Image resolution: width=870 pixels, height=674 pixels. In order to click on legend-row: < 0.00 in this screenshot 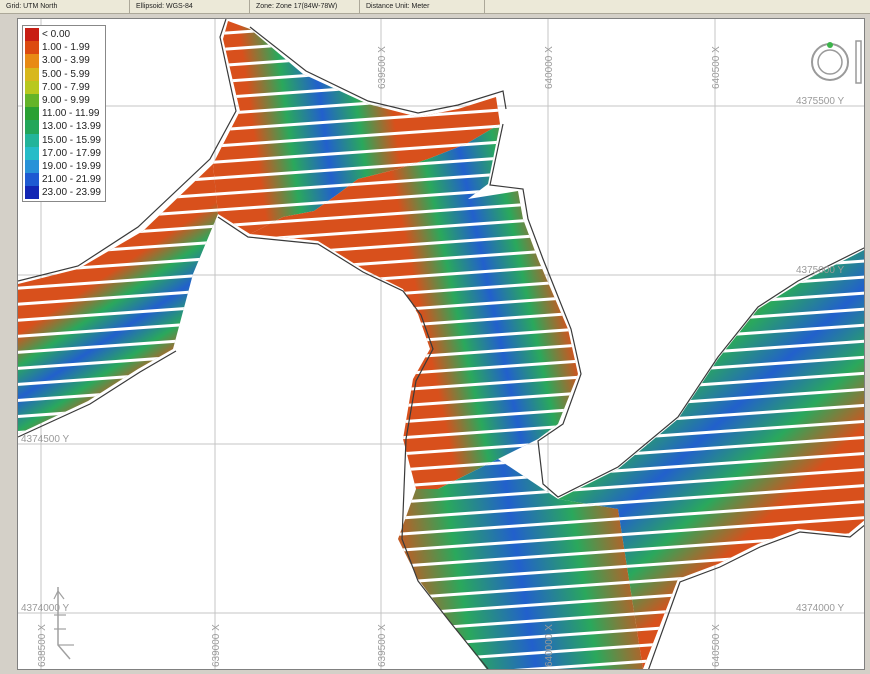, I will do `click(63, 35)`.